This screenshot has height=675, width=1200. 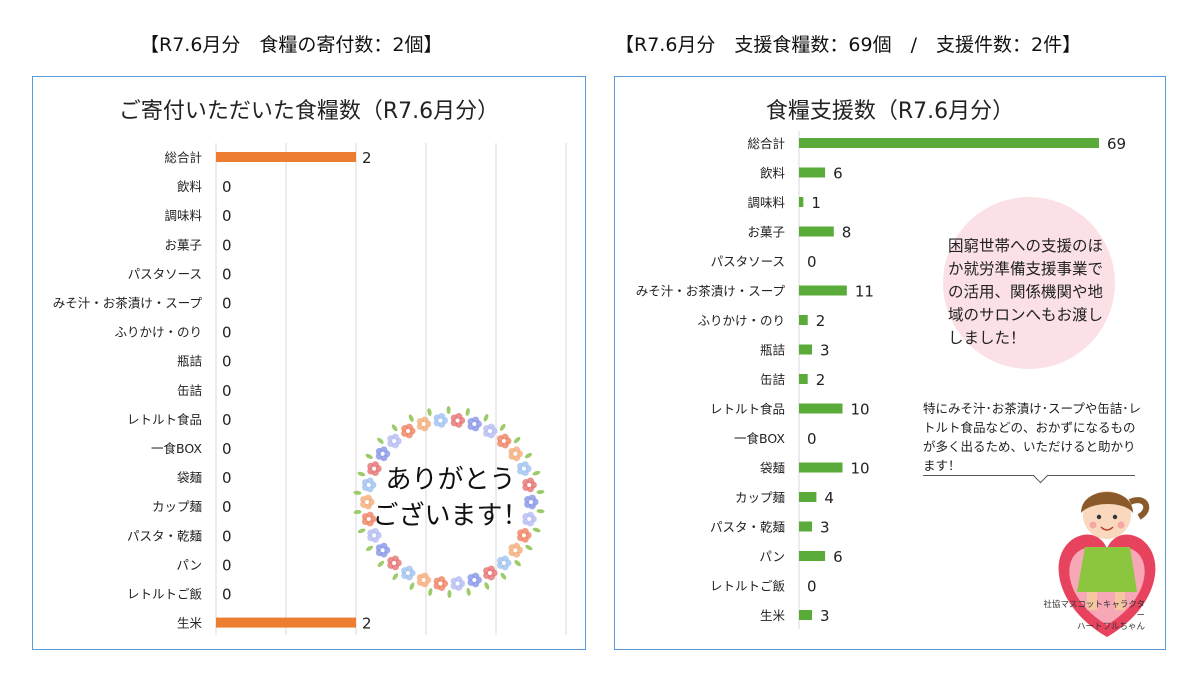 I want to click on right-heading: 【R7.6月分 支援食糧数：69個 / 支援件数：2件】, so click(x=848, y=45).